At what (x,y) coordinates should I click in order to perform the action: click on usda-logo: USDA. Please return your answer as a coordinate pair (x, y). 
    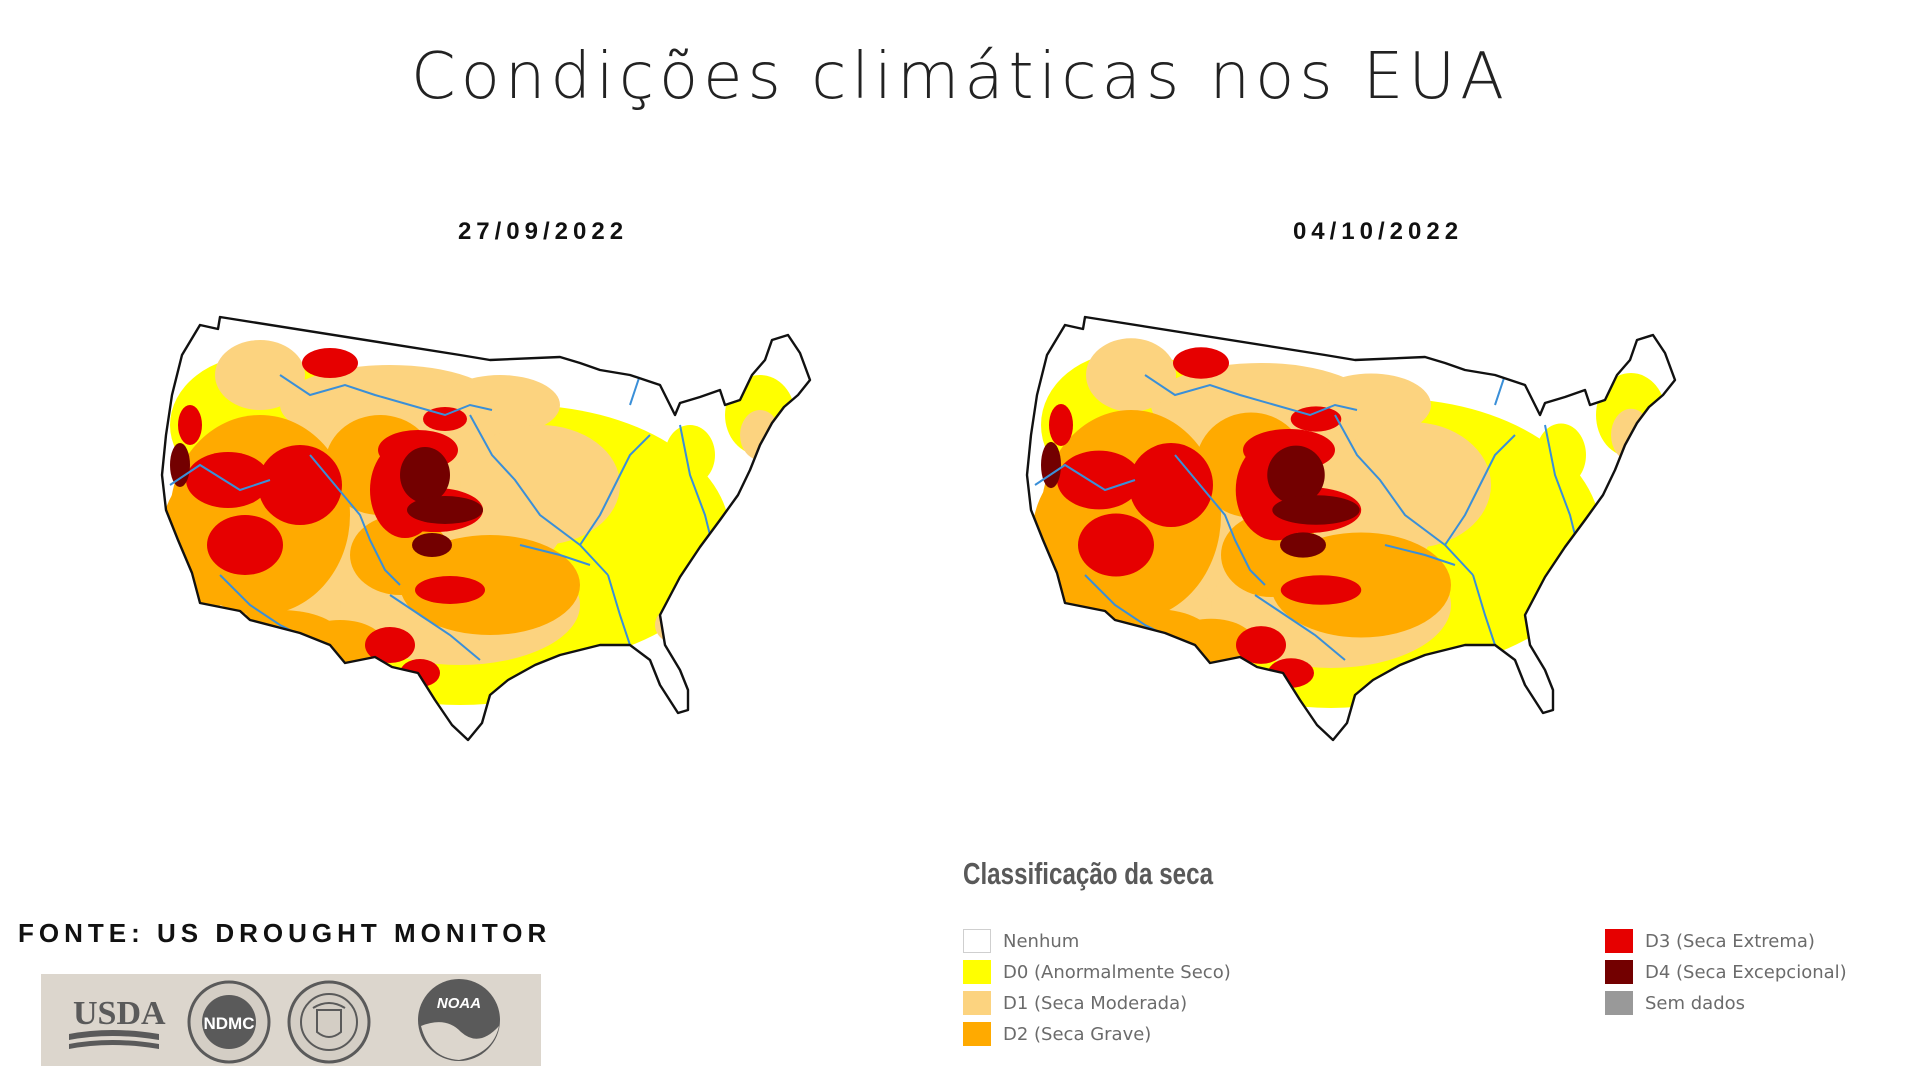
    Looking at the image, I should click on (117, 1022).